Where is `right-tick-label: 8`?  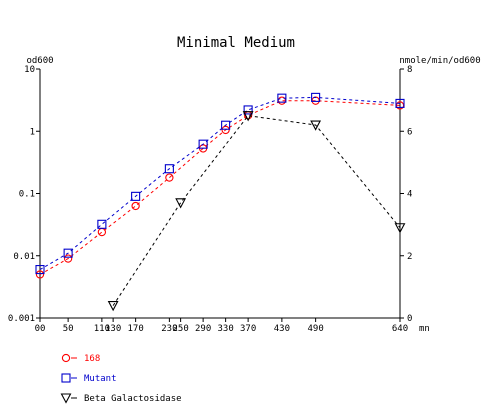
right-tick-label: 8 is located at coordinates (409, 70).